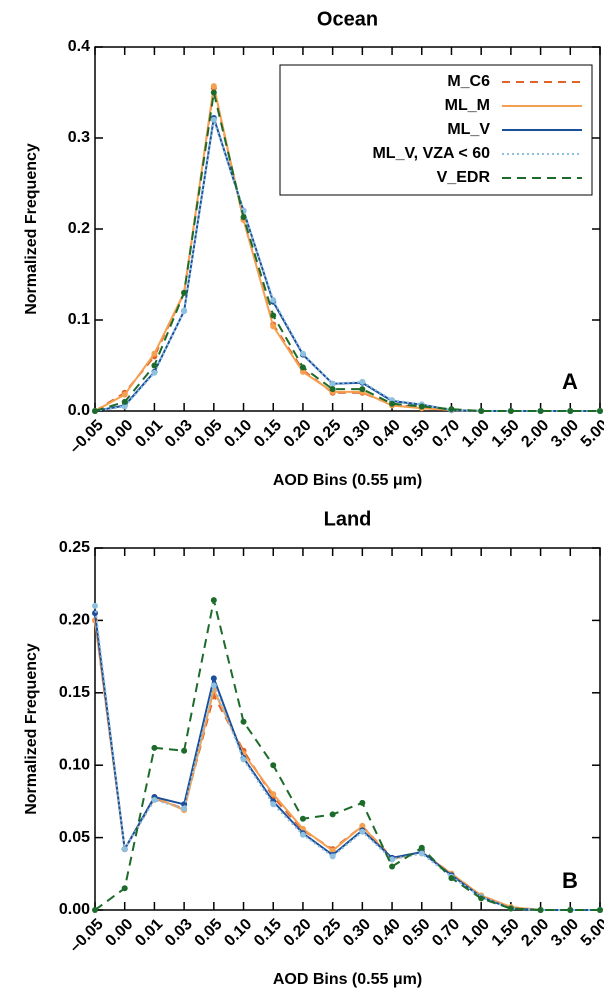 The height and width of the screenshot is (995, 604). What do you see at coordinates (467, 105) in the screenshot?
I see `legend-label: ML_M` at bounding box center [467, 105].